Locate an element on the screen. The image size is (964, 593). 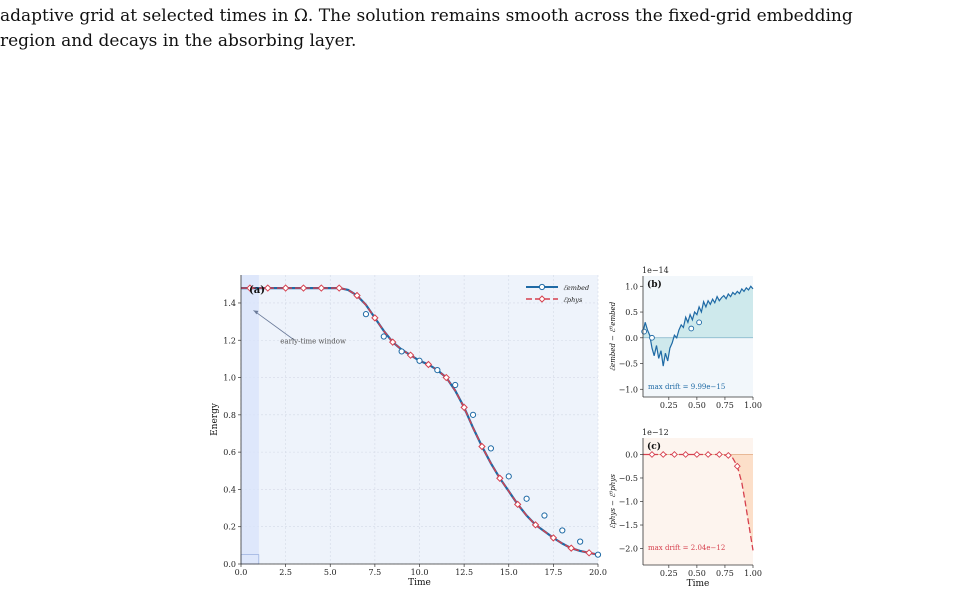
scale-label: 1e−14 is located at coordinates (655, 270).